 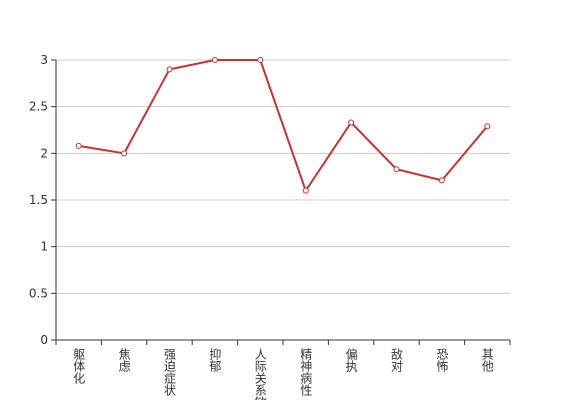 I want to click on x-tick-label: 精神病性, so click(x=306, y=372).